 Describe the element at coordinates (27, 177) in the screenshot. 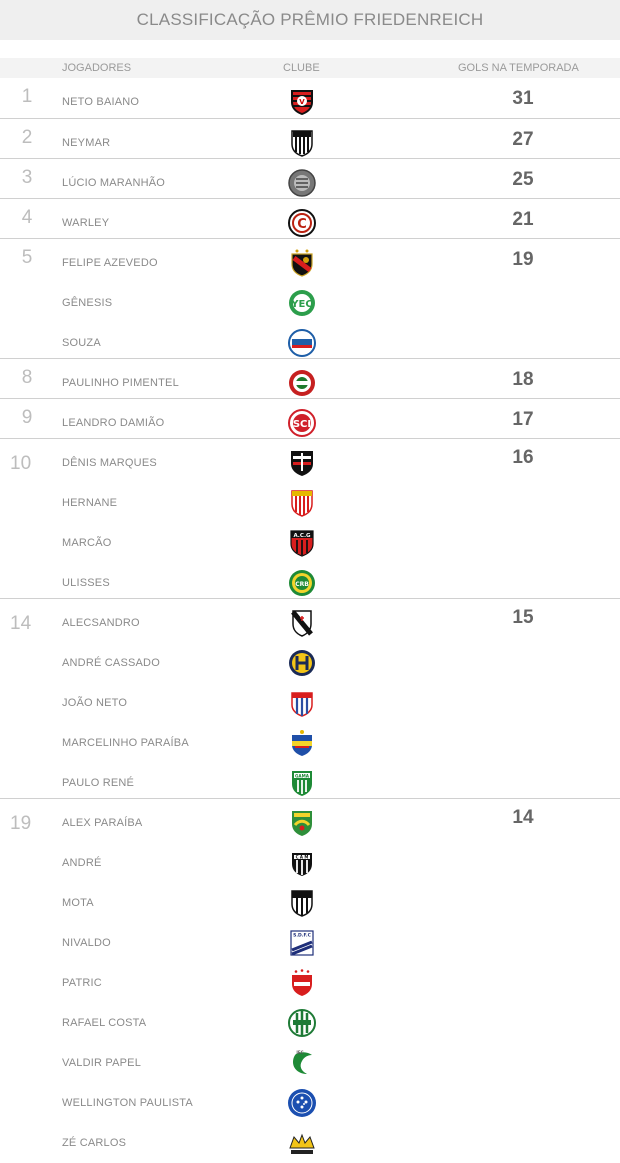

I see `rank-position: 3` at that location.